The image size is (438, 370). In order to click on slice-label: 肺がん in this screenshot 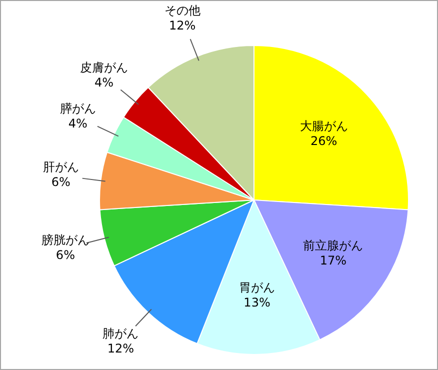, I will do `click(120, 333)`.